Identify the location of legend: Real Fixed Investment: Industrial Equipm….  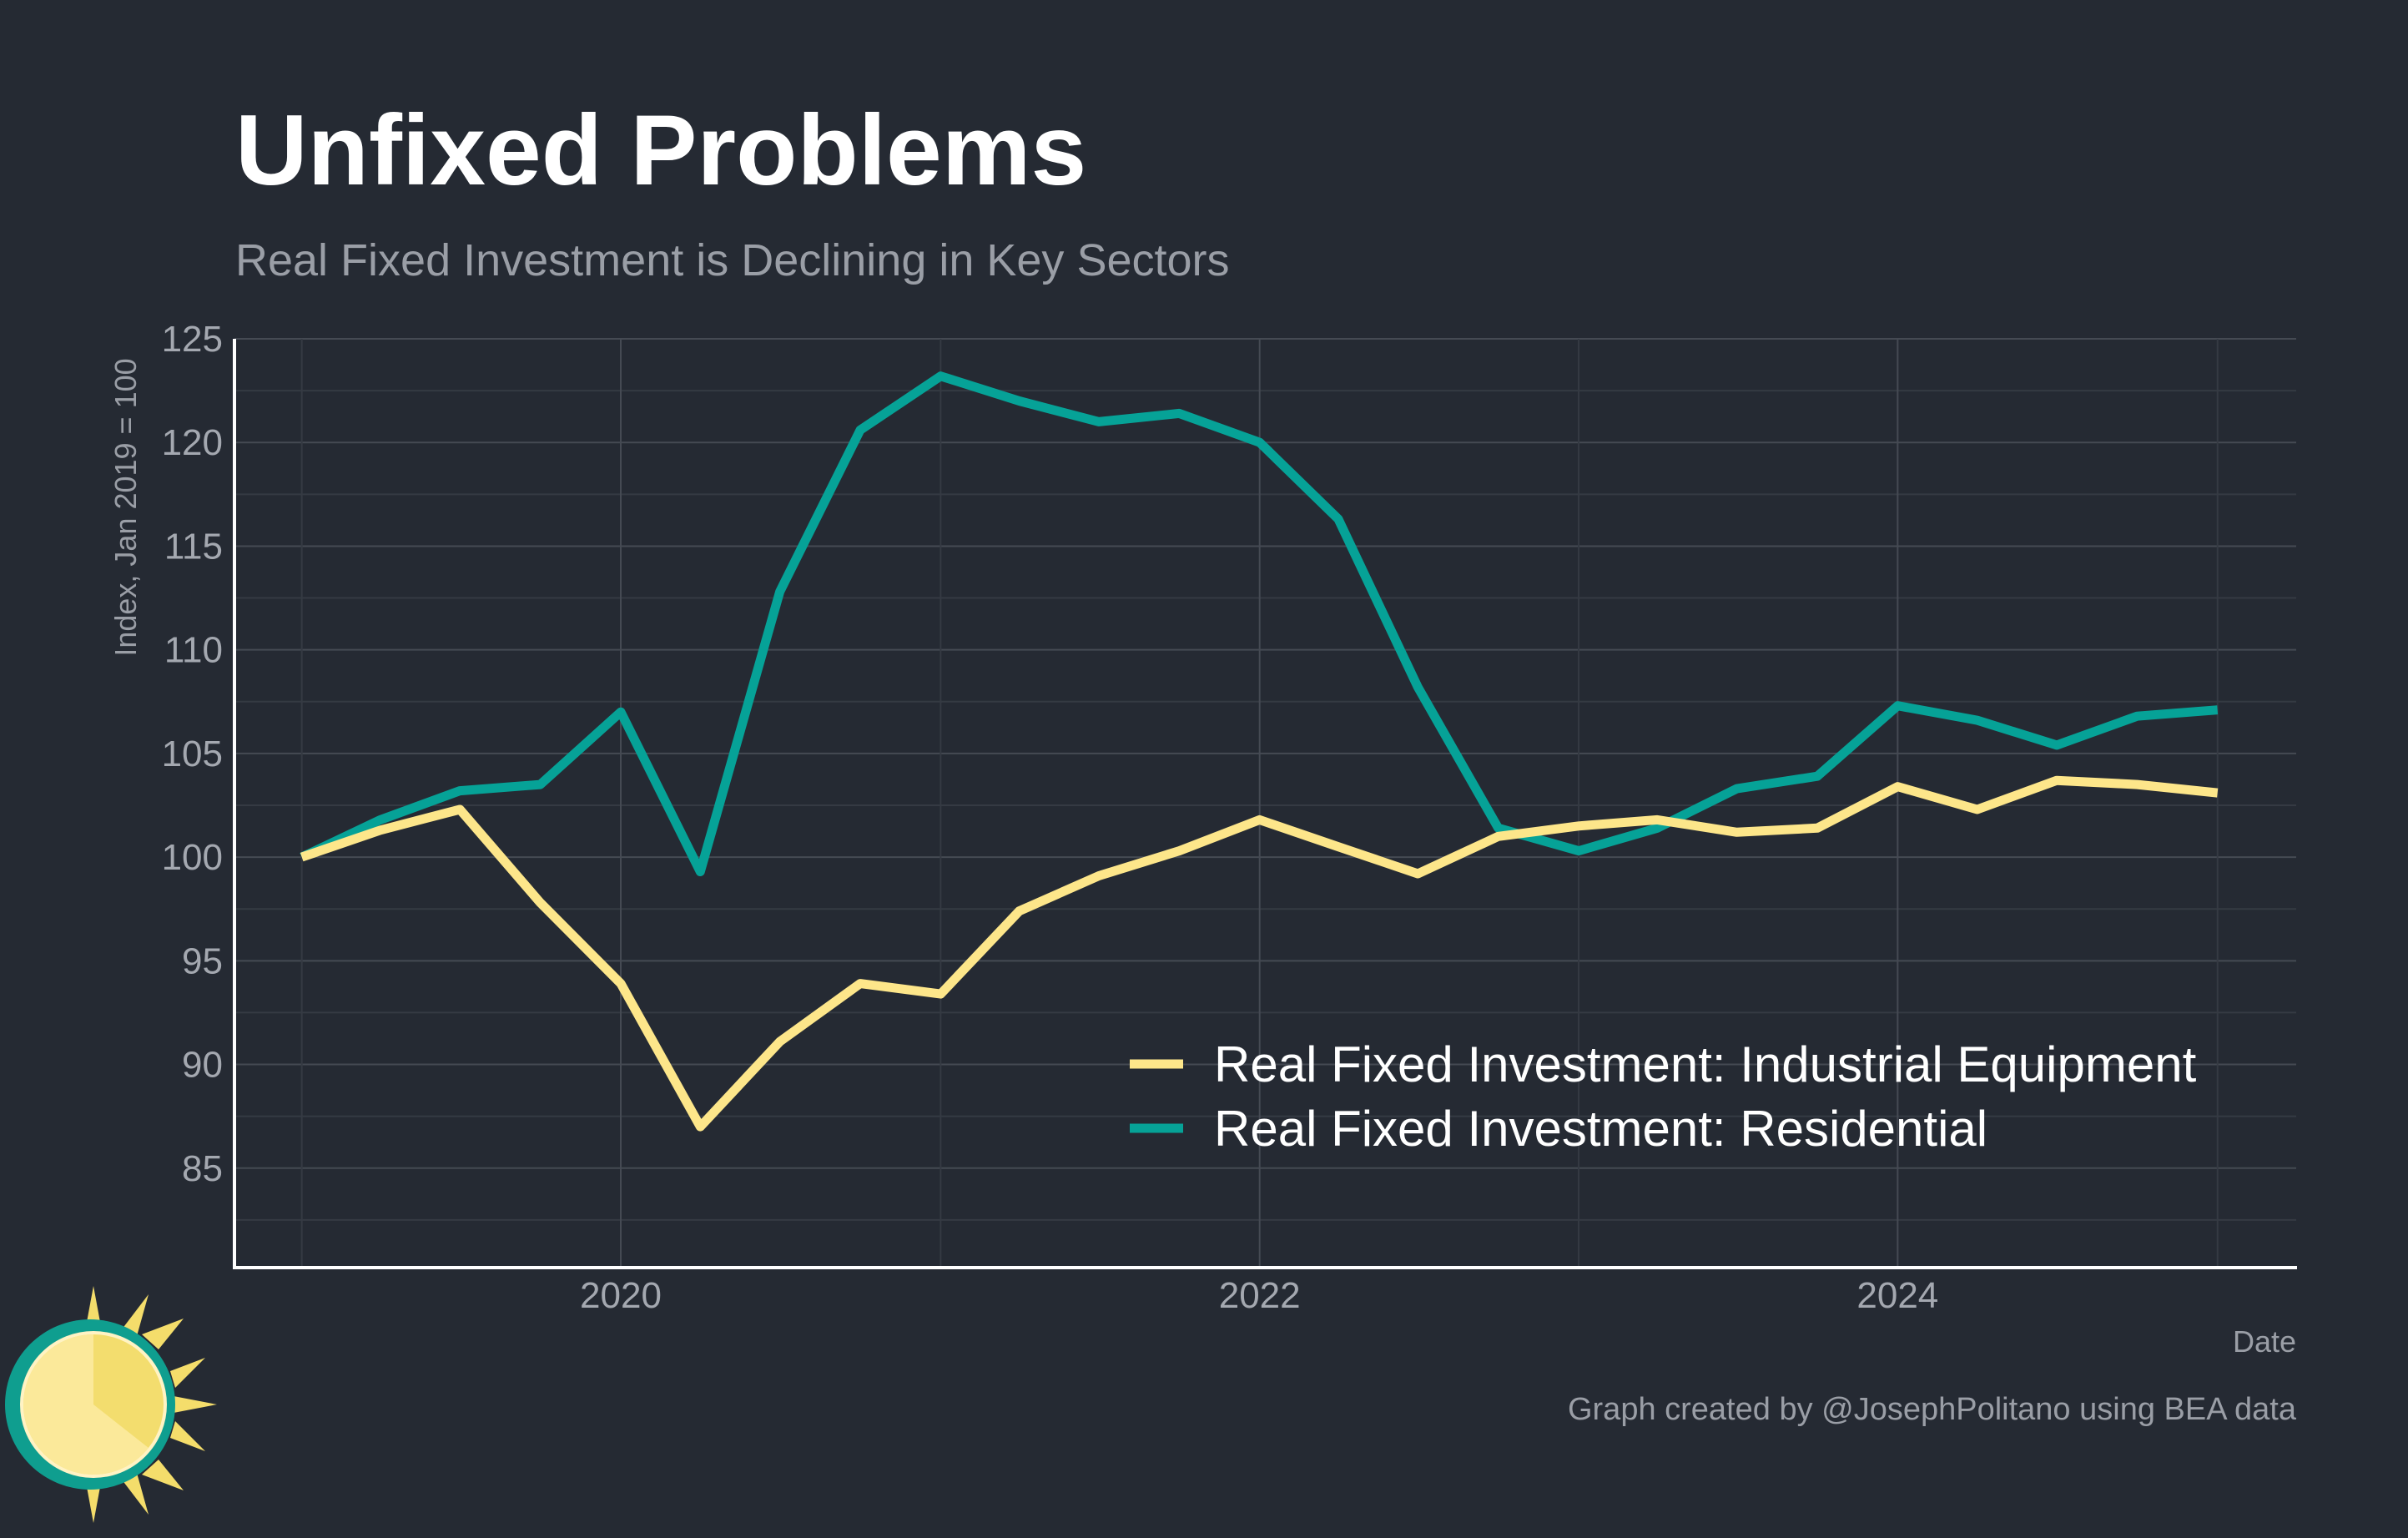
(1663, 1096).